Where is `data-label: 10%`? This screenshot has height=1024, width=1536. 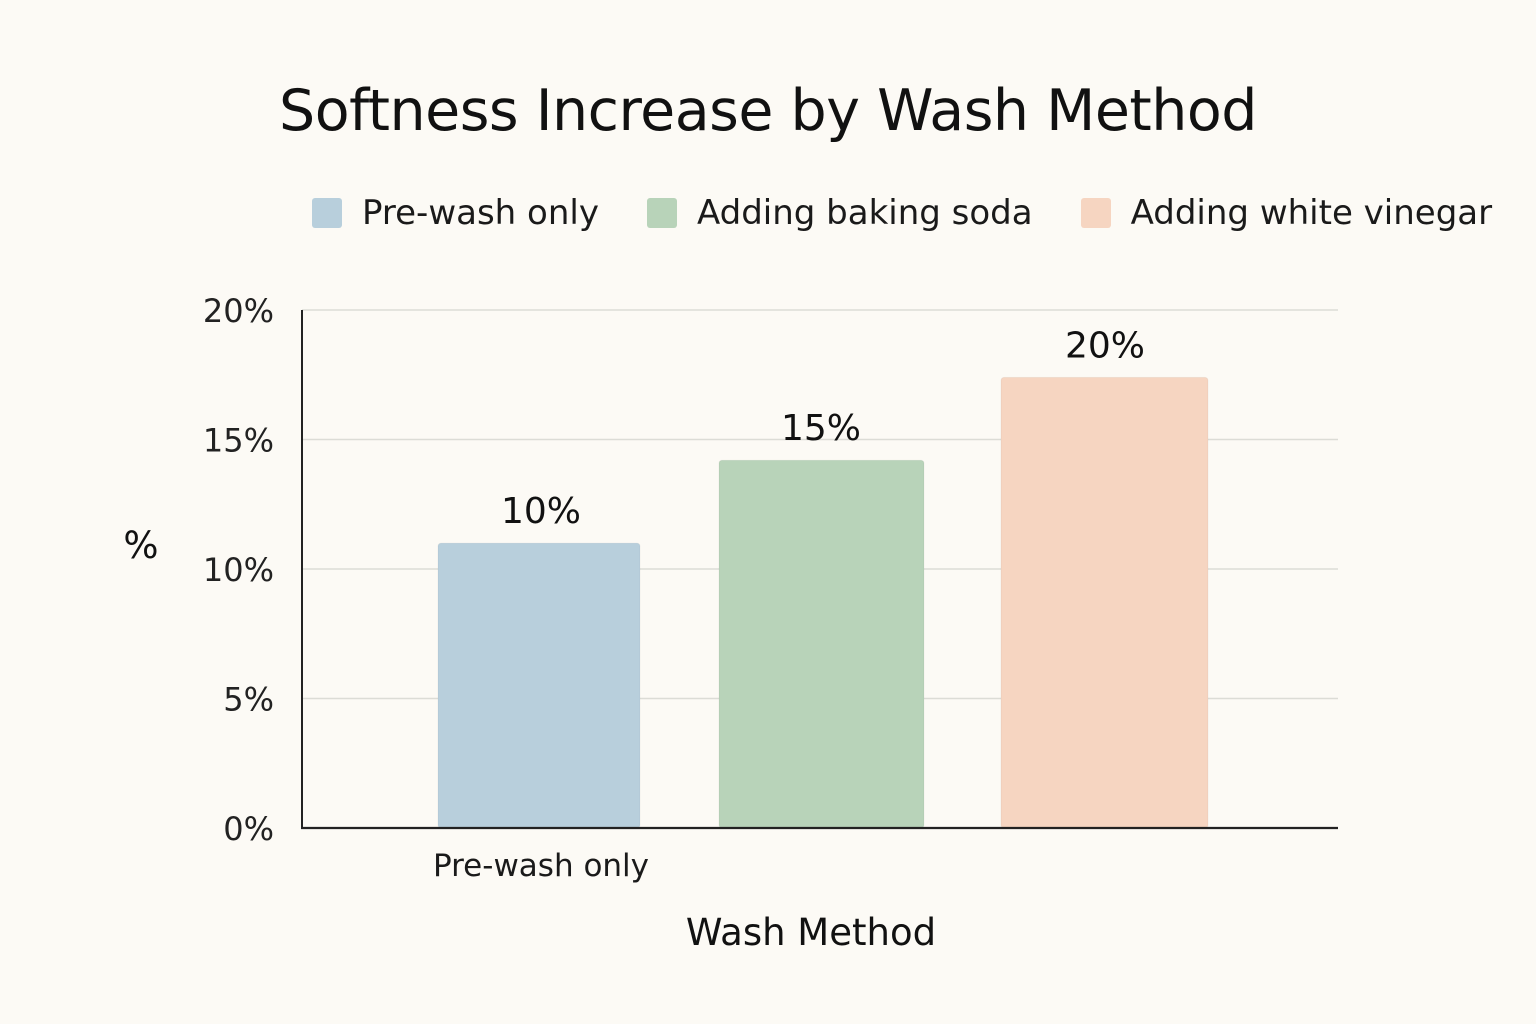
data-label: 10% is located at coordinates (541, 511).